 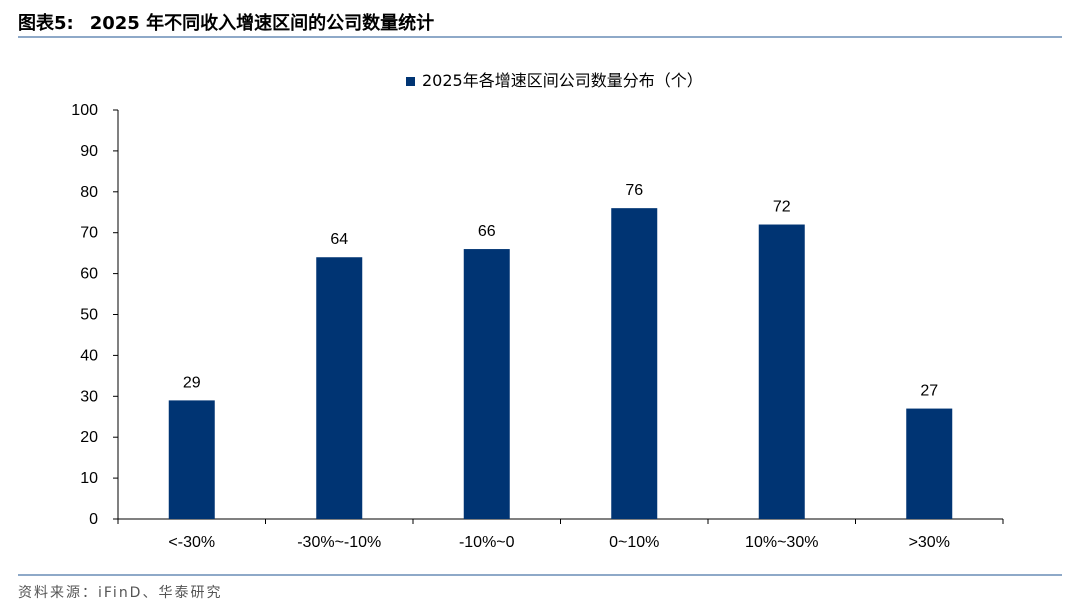 I want to click on y-tick-label: 10, so click(x=89, y=478).